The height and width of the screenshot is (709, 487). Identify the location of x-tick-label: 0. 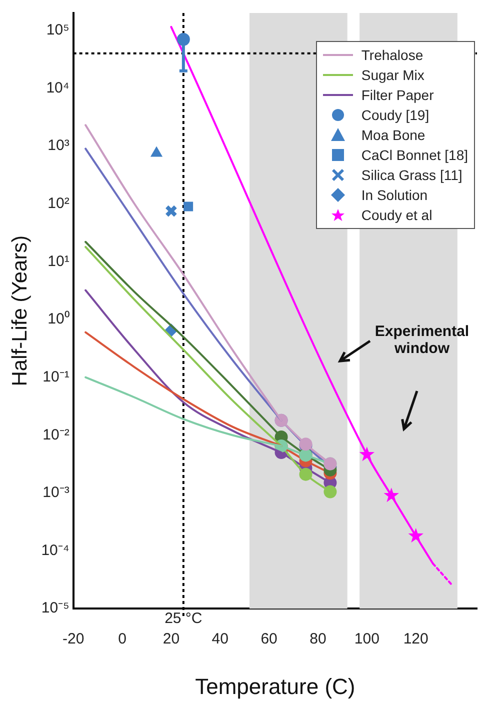
(122, 639).